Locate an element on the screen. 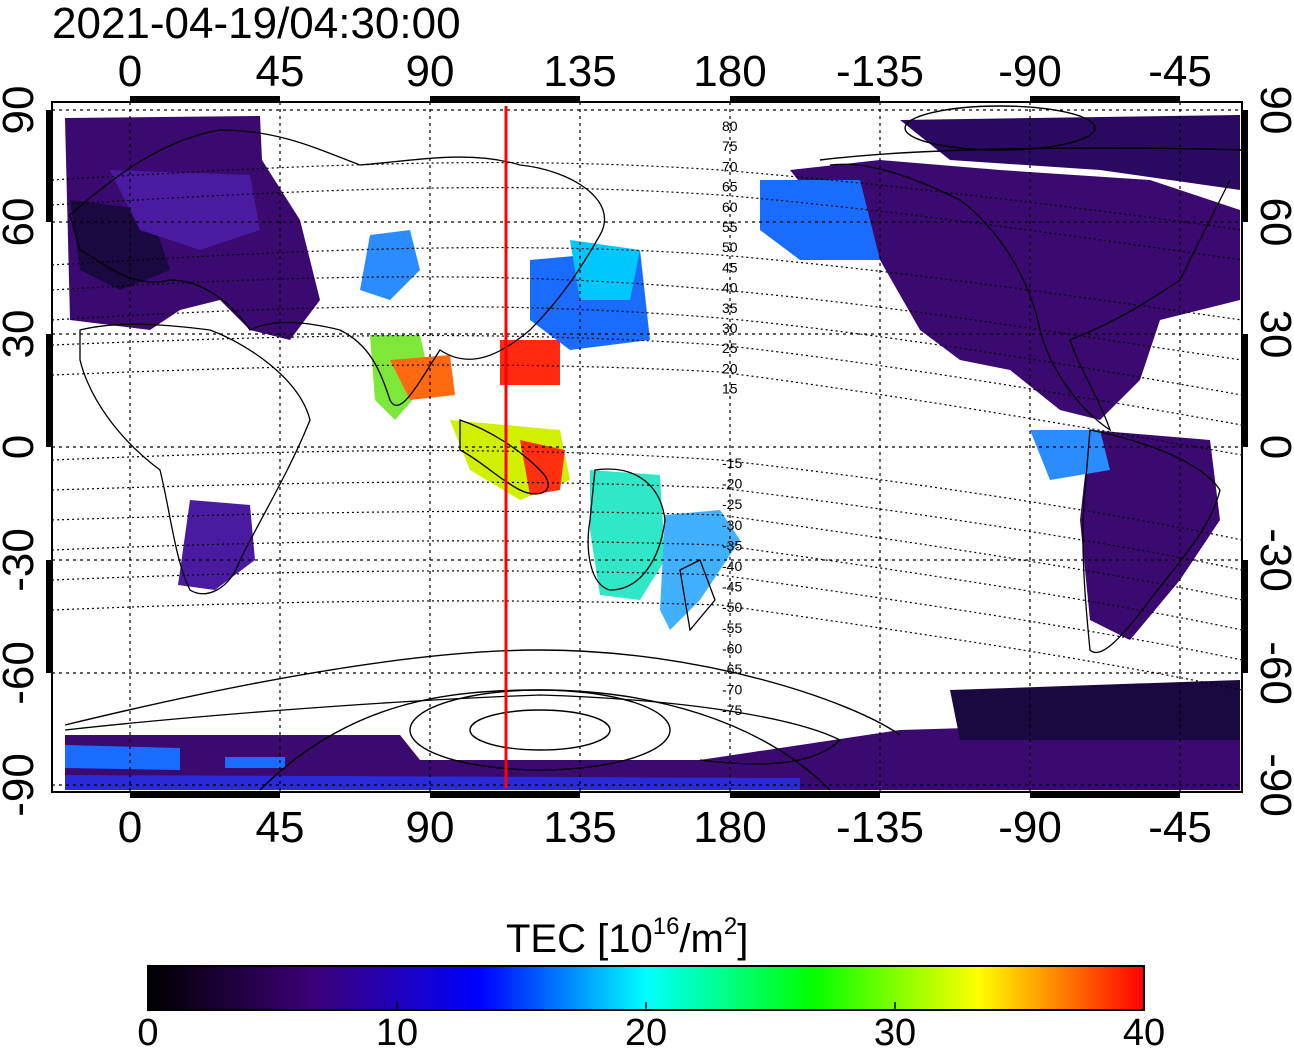  top-longitude-tick: 90 is located at coordinates (430, 71).